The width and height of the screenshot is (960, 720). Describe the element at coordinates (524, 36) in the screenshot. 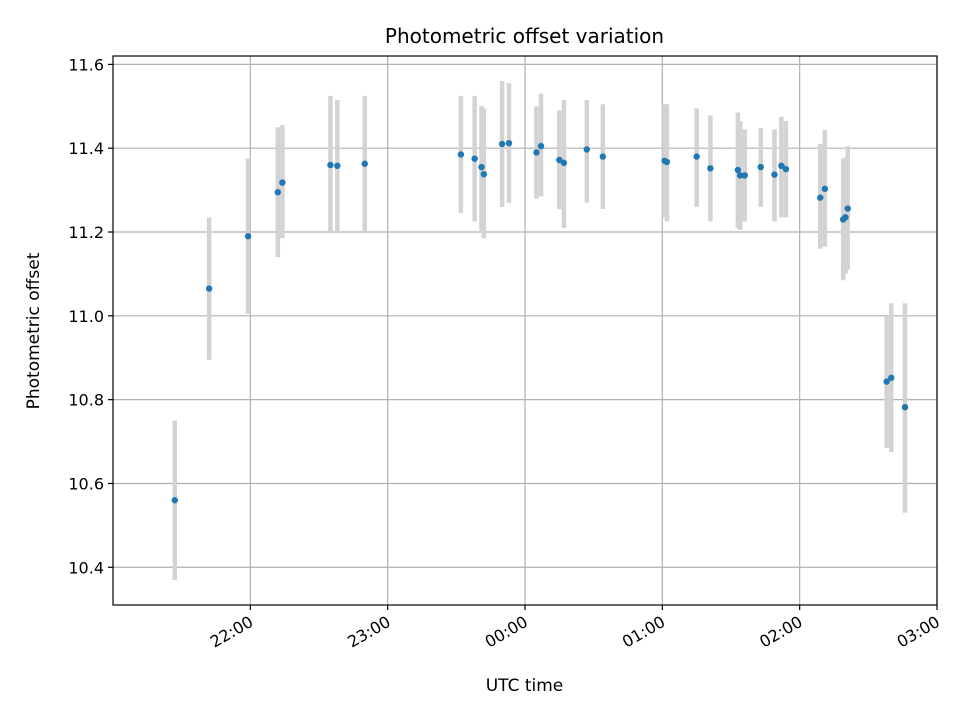

I see `chart-title: Photometric offset variation` at that location.